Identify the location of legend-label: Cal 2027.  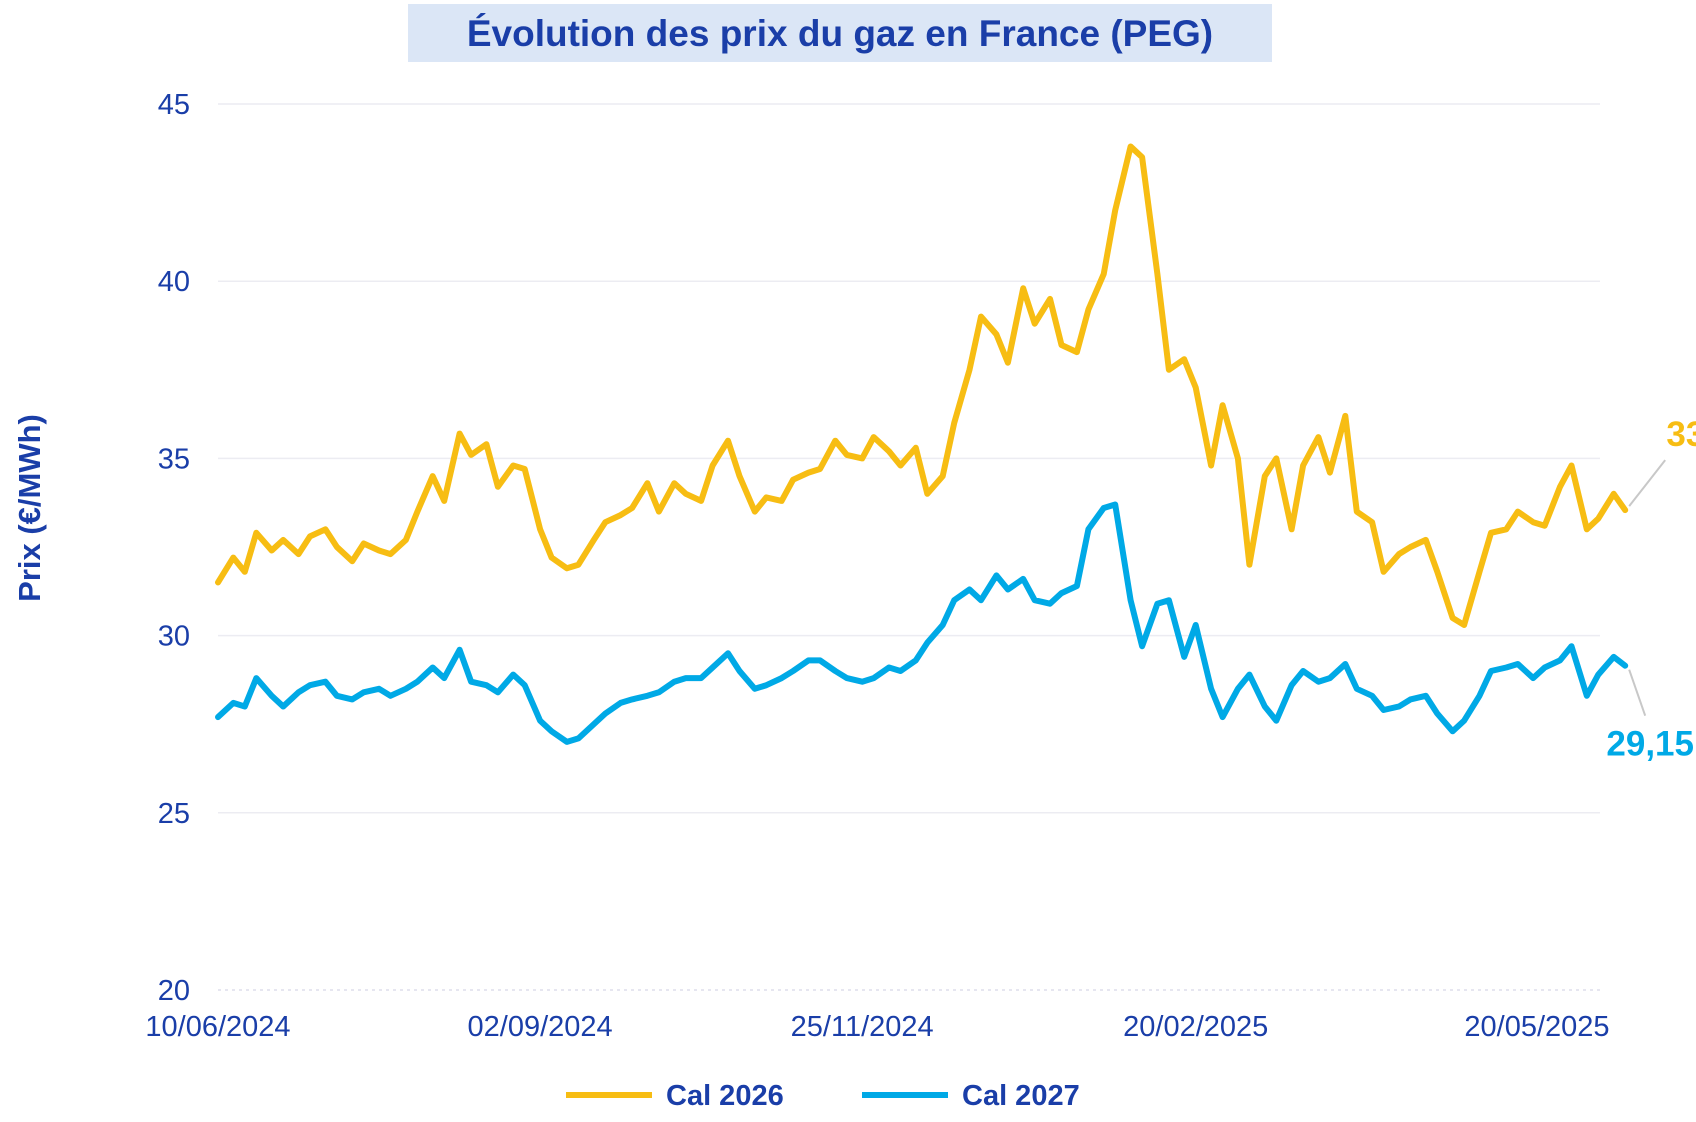
(1021, 1096).